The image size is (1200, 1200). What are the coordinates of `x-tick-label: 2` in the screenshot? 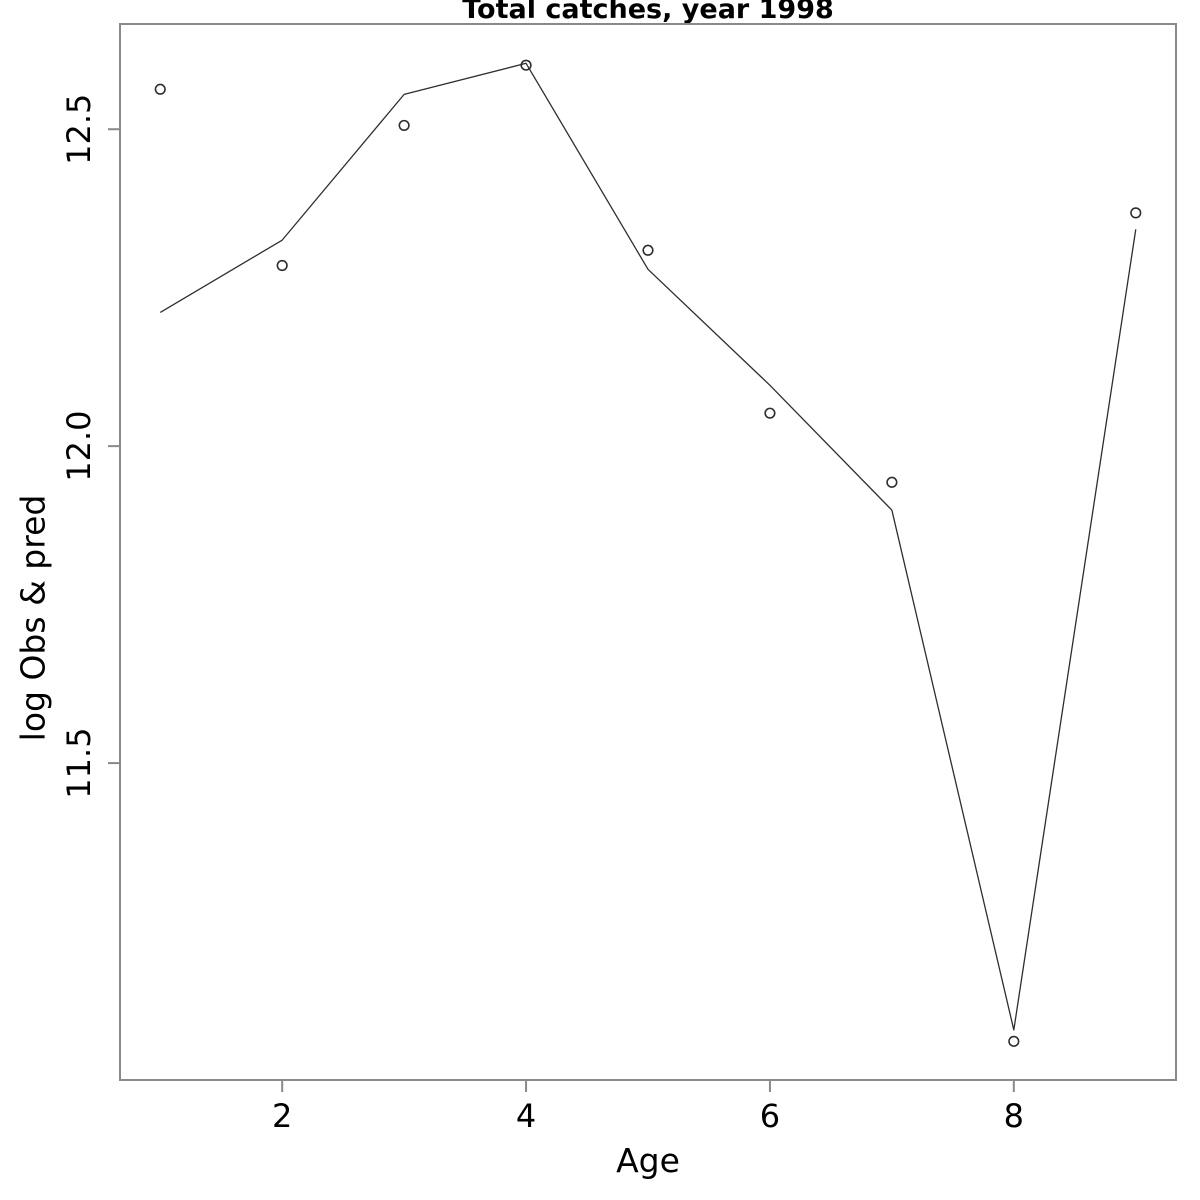 It's located at (282, 1116).